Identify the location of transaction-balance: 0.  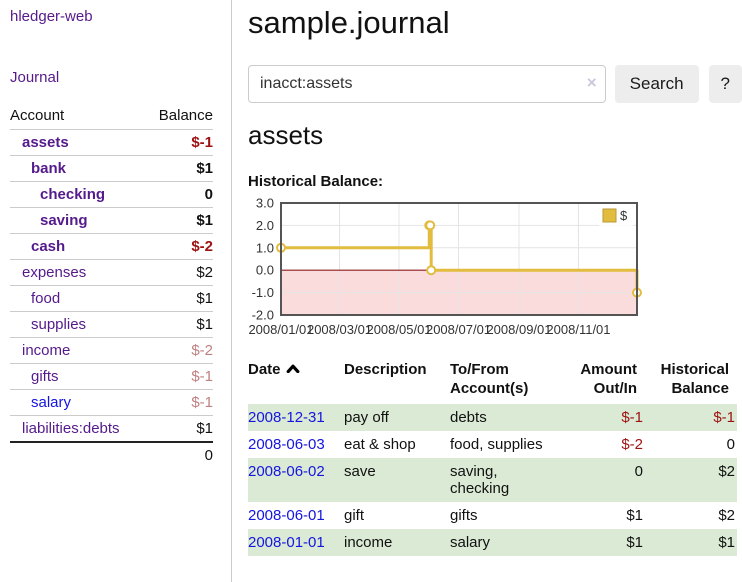
(730, 444).